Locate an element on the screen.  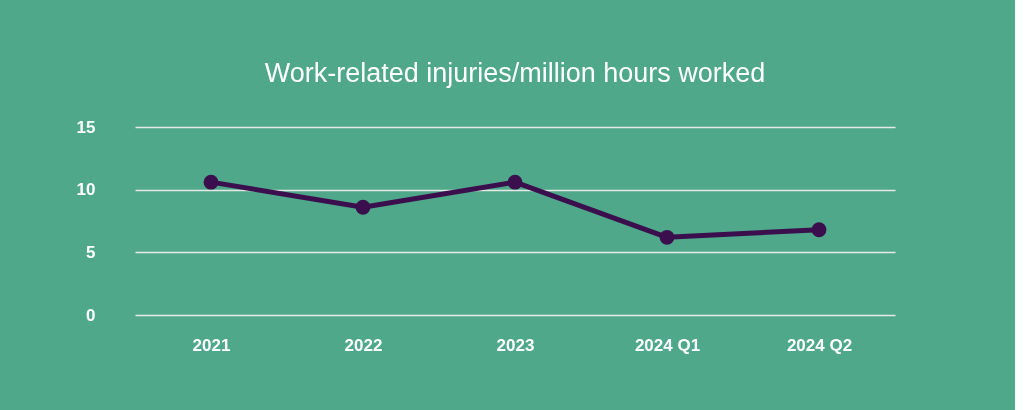
y-tick-label: 15 is located at coordinates (86, 127).